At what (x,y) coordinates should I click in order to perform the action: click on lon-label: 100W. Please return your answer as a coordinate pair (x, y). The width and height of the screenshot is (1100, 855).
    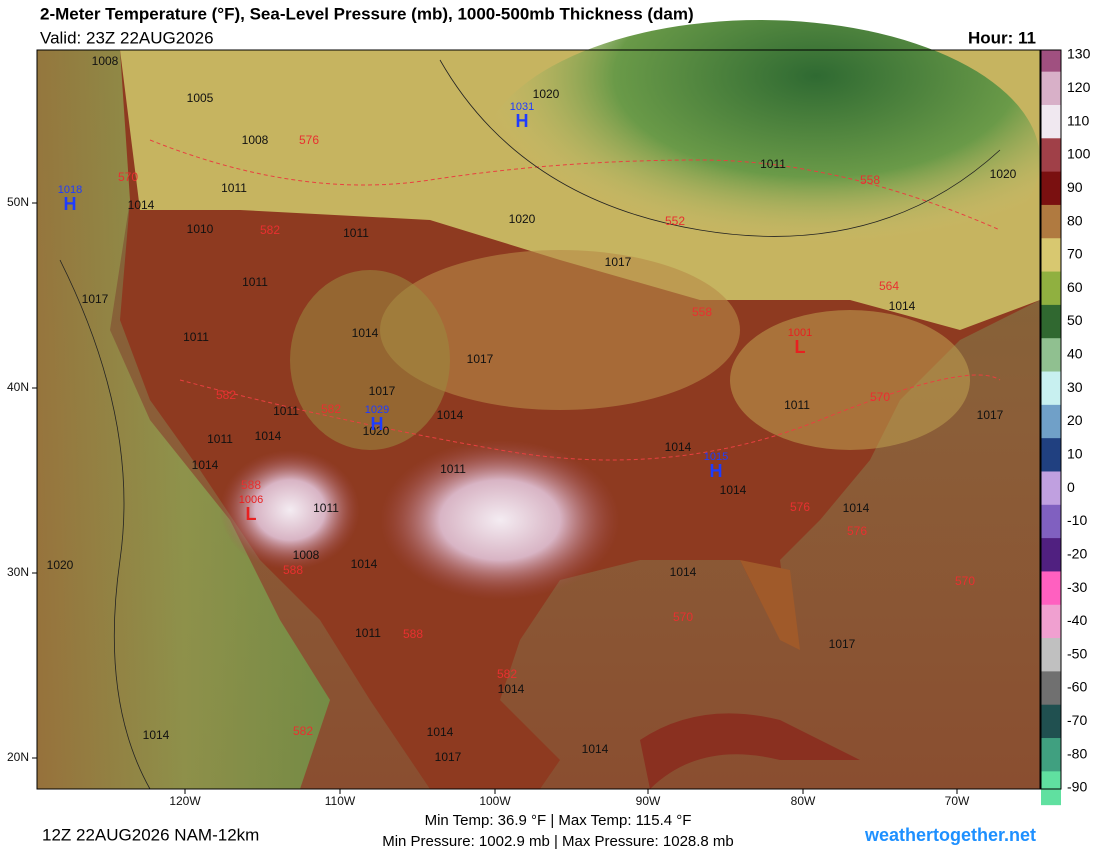
    Looking at the image, I should click on (495, 801).